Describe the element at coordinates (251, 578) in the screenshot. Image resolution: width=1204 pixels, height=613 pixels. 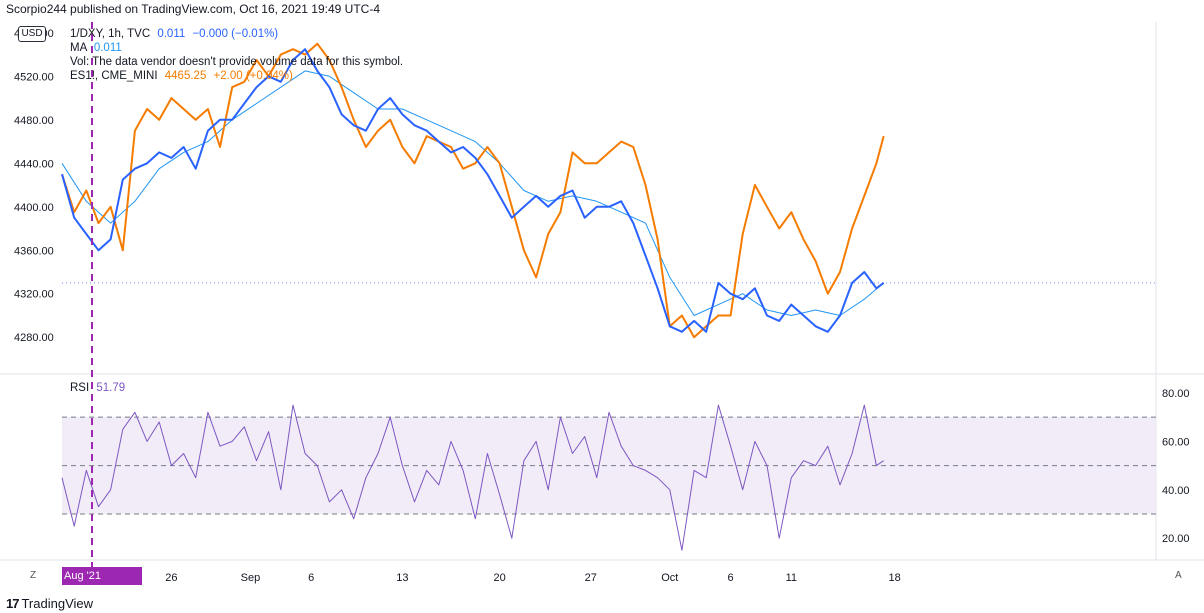
I see `time-axis-label: Sep` at that location.